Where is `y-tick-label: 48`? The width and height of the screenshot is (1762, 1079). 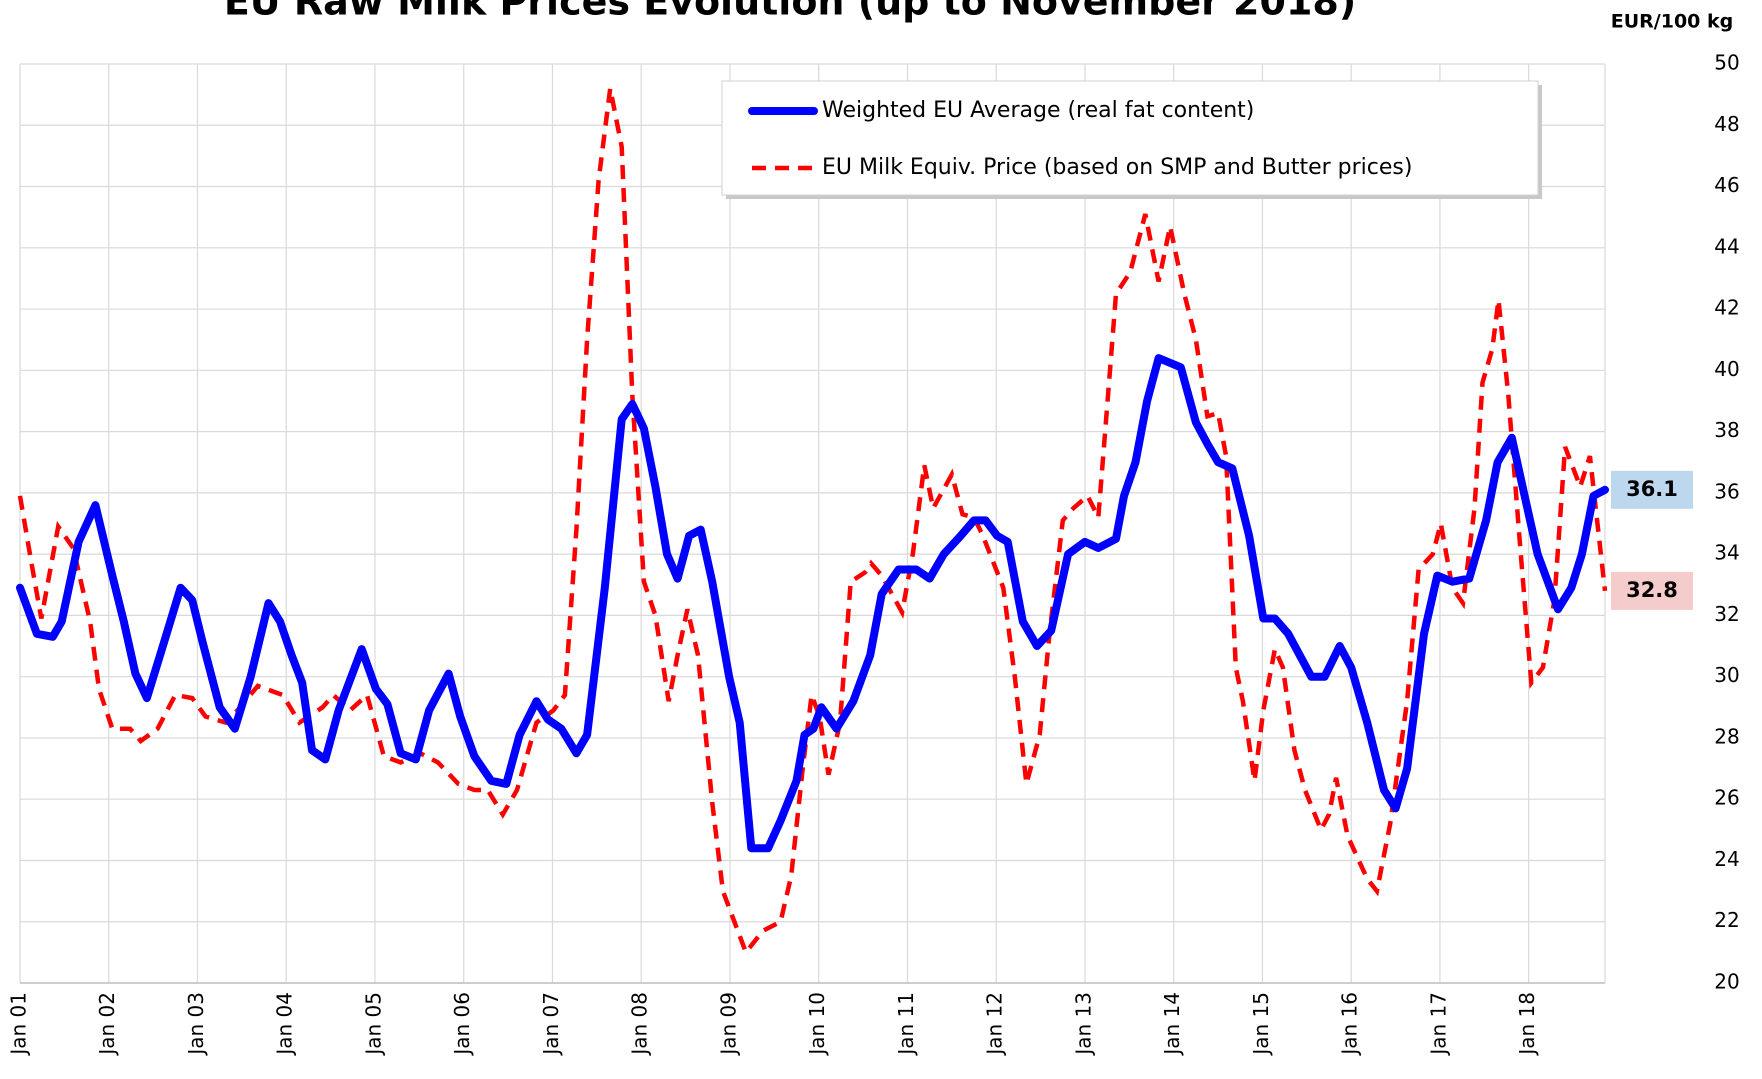
y-tick-label: 48 is located at coordinates (1726, 124).